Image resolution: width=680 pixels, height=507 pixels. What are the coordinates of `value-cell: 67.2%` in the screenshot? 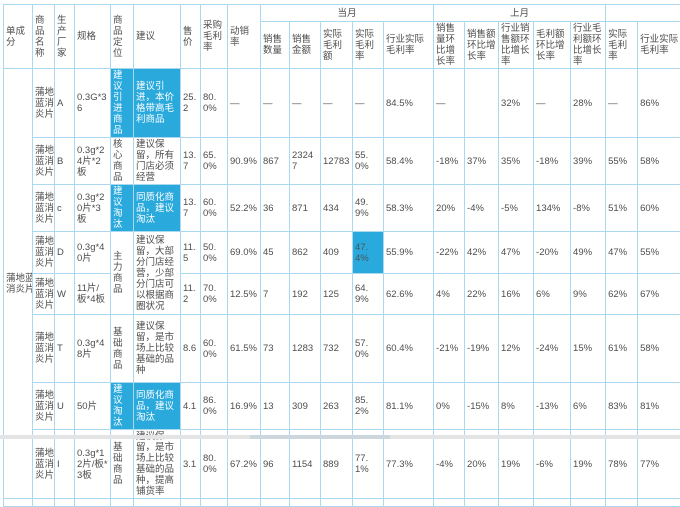 It's located at (244, 464).